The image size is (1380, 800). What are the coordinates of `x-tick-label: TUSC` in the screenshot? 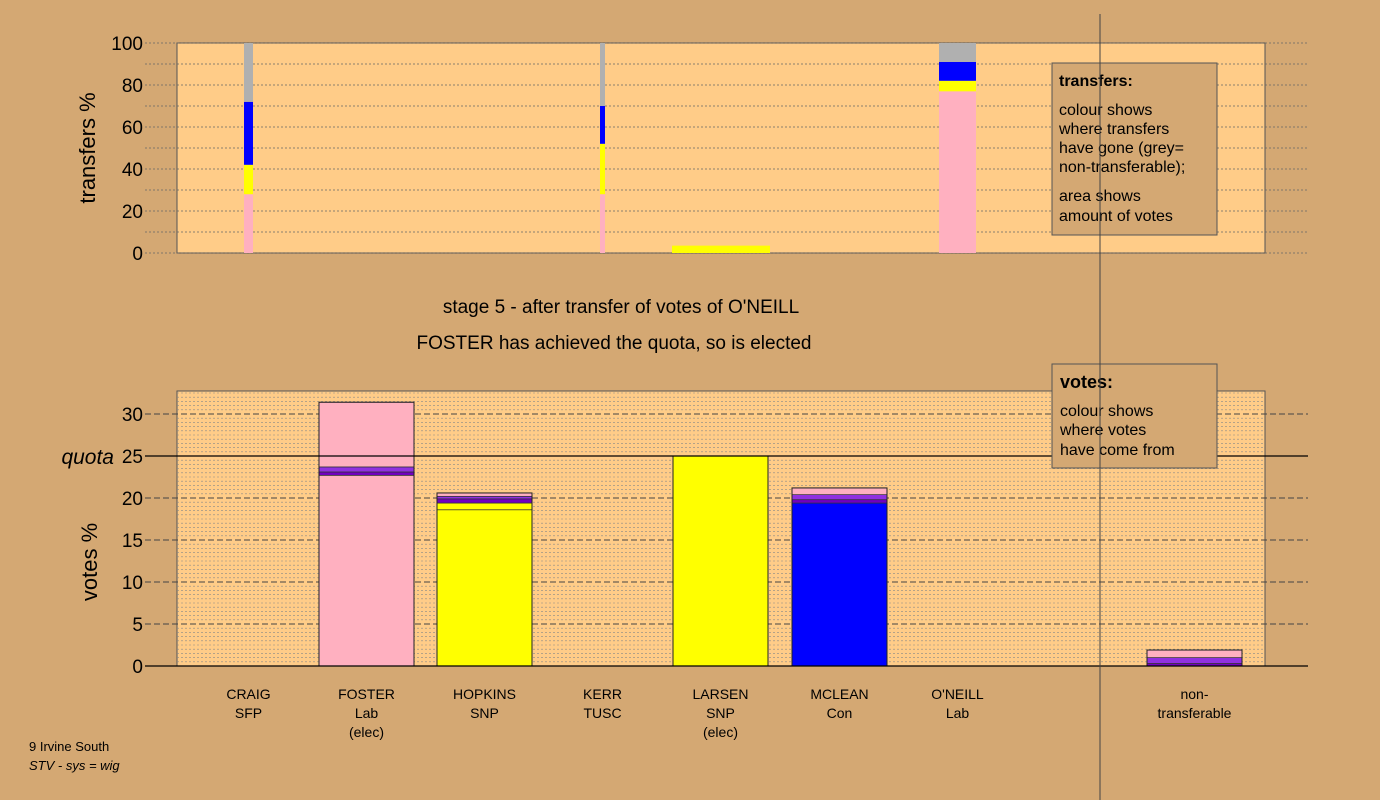 It's located at (602, 713).